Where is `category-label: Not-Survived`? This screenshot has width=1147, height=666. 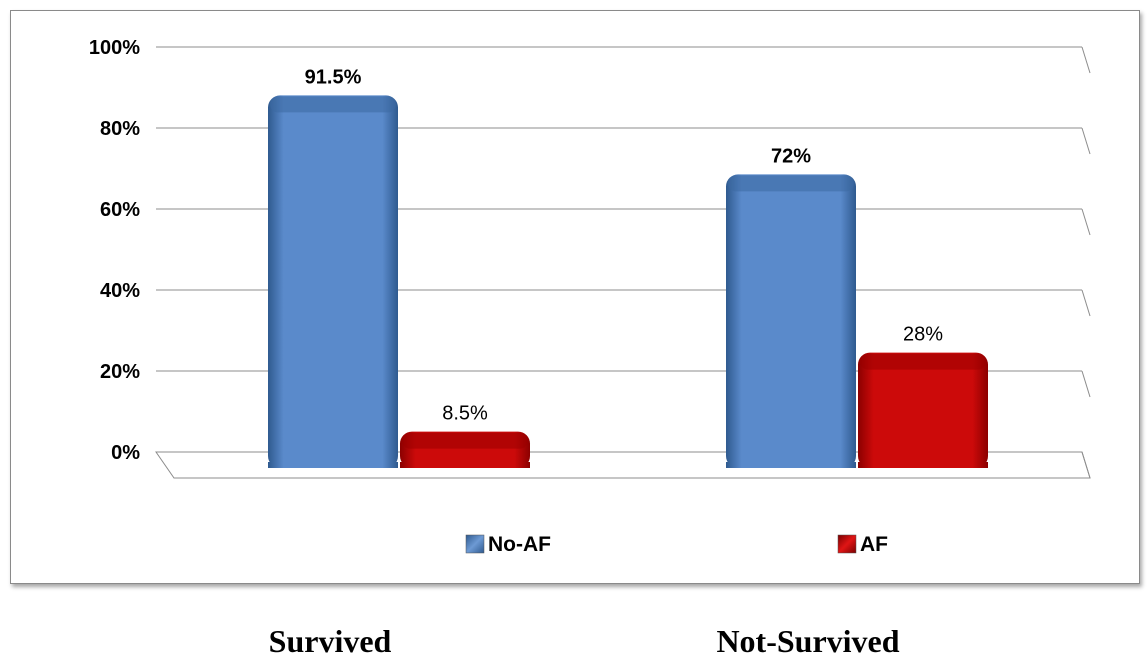
category-label: Not-Survived is located at coordinates (807, 641).